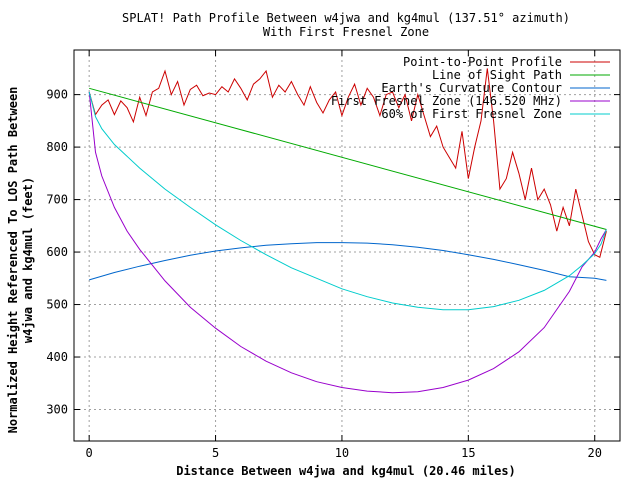 The width and height of the screenshot is (640, 480). Describe the element at coordinates (215, 453) in the screenshot. I see `x-tick-label: 5` at that location.